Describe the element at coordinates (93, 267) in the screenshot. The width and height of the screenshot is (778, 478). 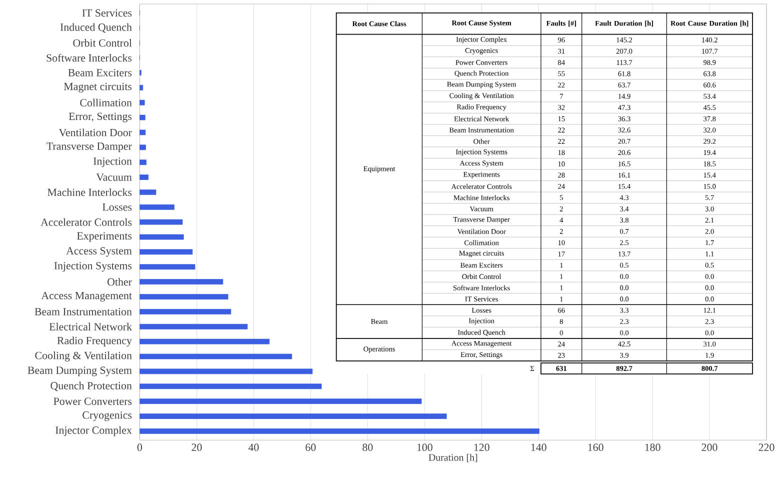
I see `y-tick-label: Injection Systems` at that location.